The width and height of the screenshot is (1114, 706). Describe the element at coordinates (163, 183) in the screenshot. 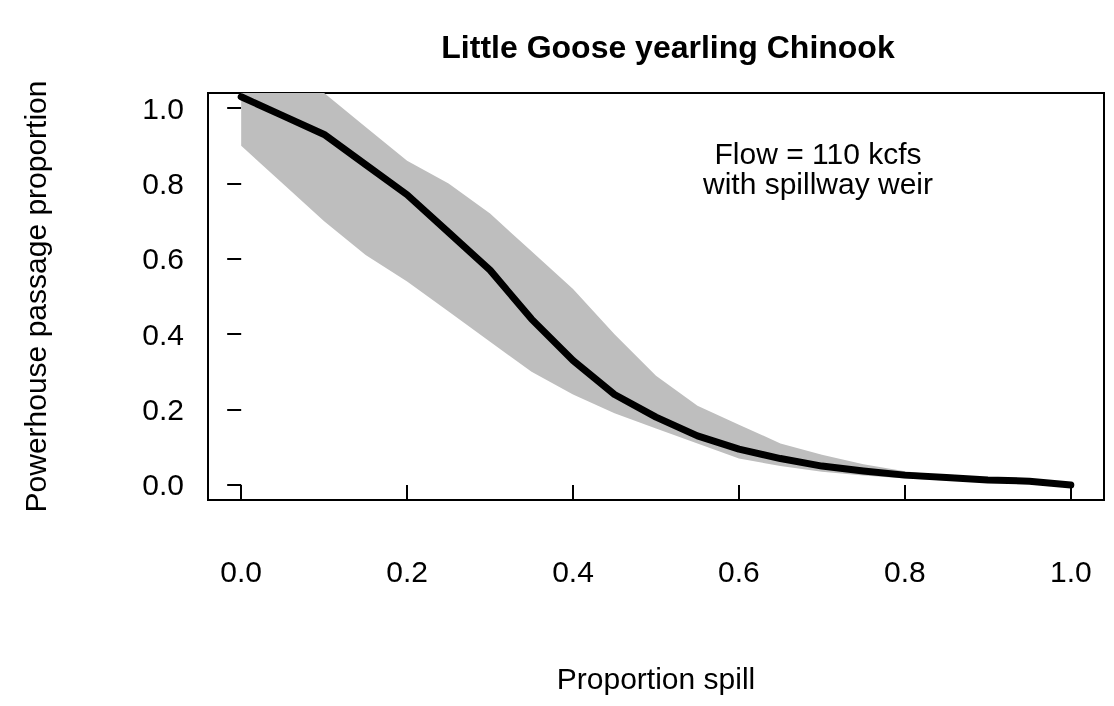

I see `y-tick-label: 0.8` at that location.